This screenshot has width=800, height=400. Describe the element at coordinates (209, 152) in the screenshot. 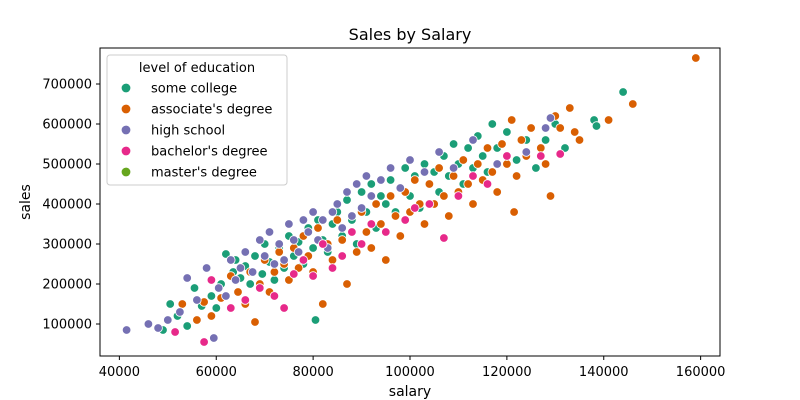

I see `legend-label-3: bachelor's degree` at that location.